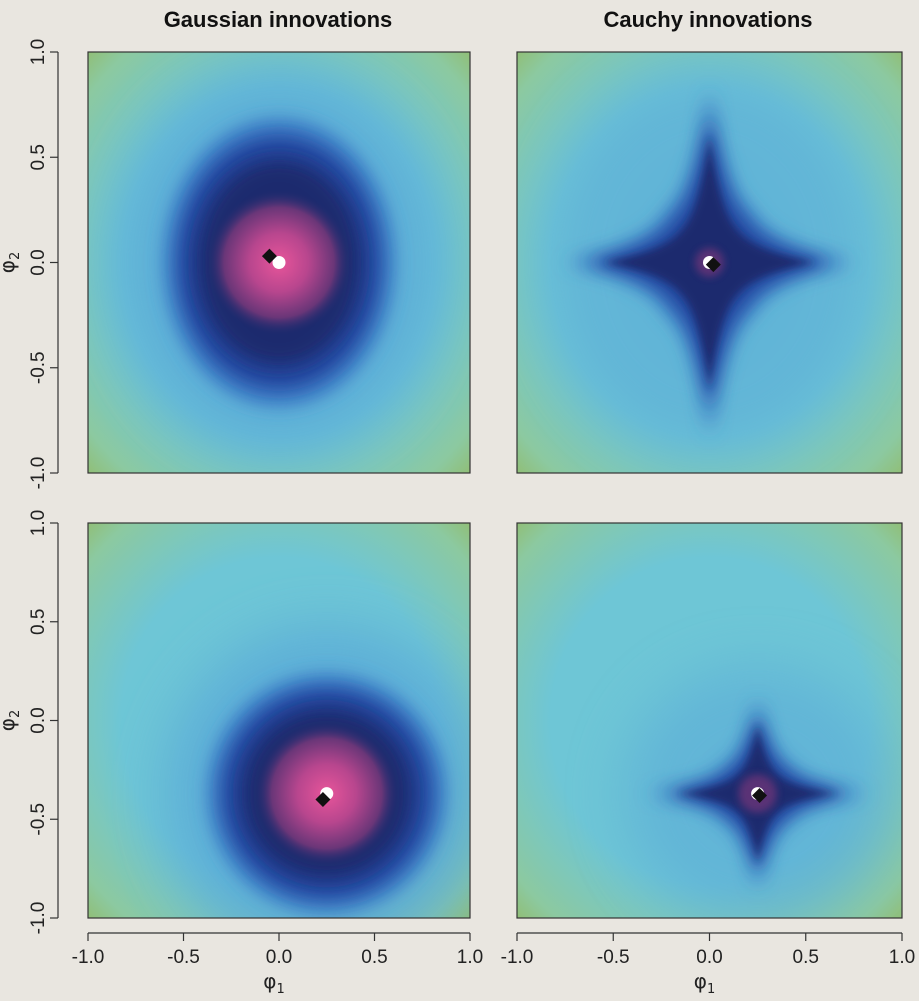 This screenshot has height=1001, width=919. Describe the element at coordinates (707, 19) in the screenshot. I see `column-title-cauchy: Cauchy innovations` at that location.